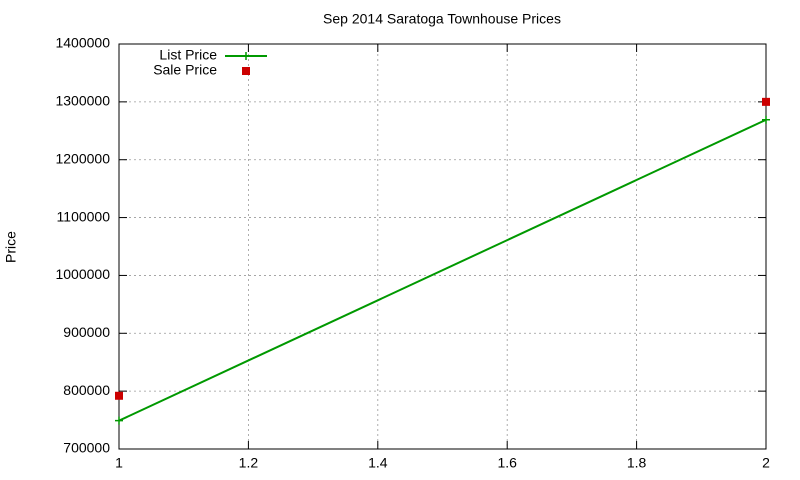 This screenshot has width=800, height=480. What do you see at coordinates (82, 43) in the screenshot?
I see `y-tick-label: 1400000` at bounding box center [82, 43].